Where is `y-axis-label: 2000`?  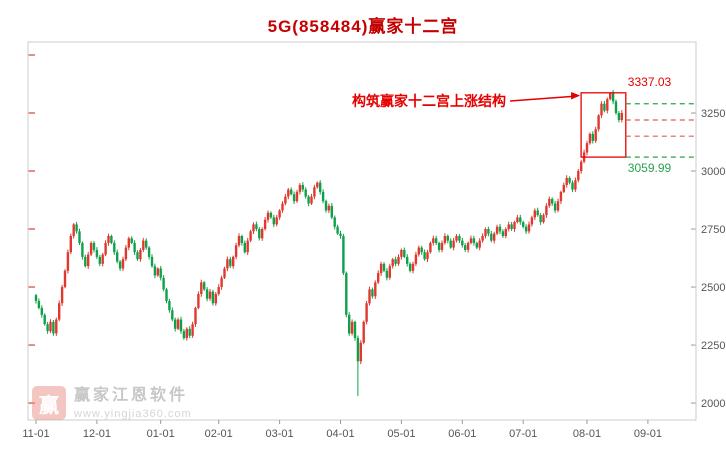 y-axis-label: 2000 is located at coordinates (713, 404).